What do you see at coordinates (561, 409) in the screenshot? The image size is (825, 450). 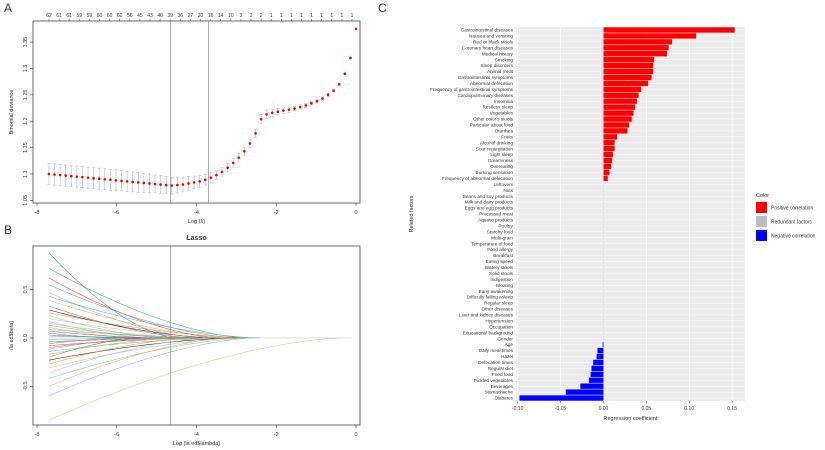 I see `x-tick-label: -0.05` at bounding box center [561, 409].